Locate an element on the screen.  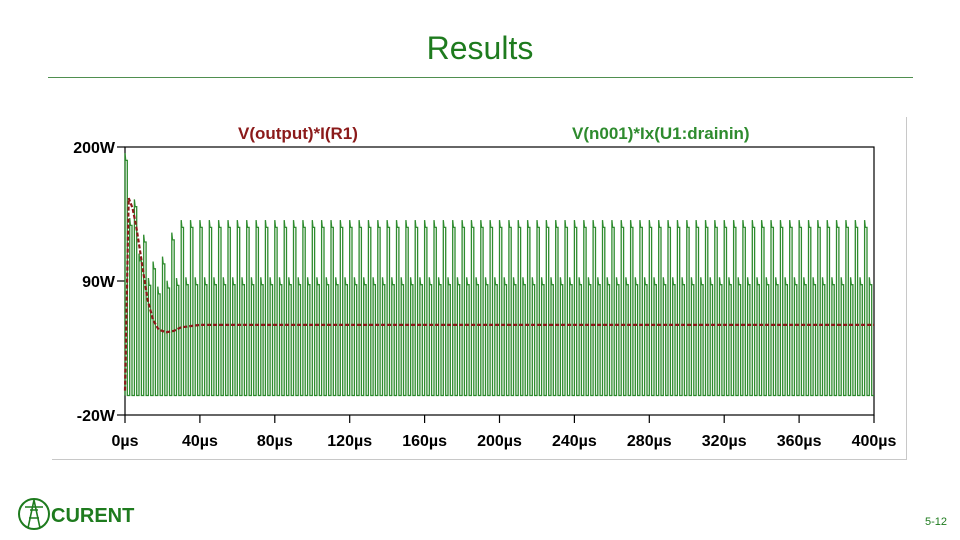
y-tick-label: -20W is located at coordinates (96, 416).